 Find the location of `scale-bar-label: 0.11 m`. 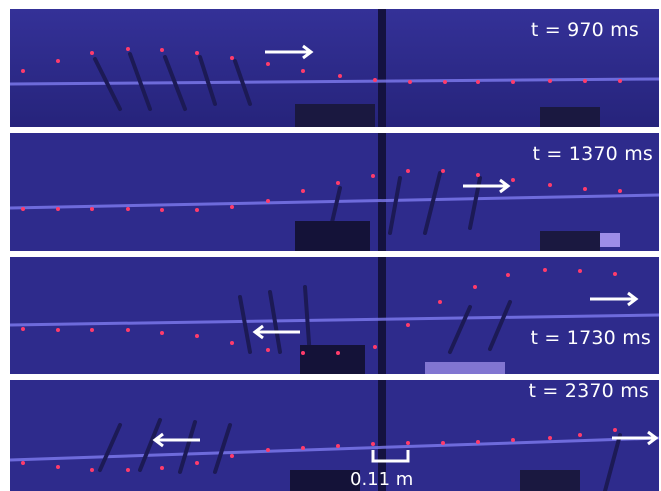

scale-bar-label: 0.11 m is located at coordinates (382, 479).